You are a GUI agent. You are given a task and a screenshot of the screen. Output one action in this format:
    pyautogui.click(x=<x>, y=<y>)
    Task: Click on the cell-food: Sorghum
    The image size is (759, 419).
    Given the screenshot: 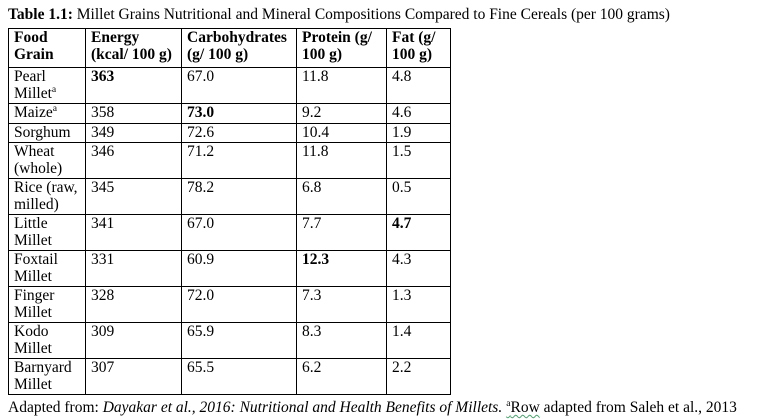 What is the action you would take?
    pyautogui.click(x=47, y=132)
    